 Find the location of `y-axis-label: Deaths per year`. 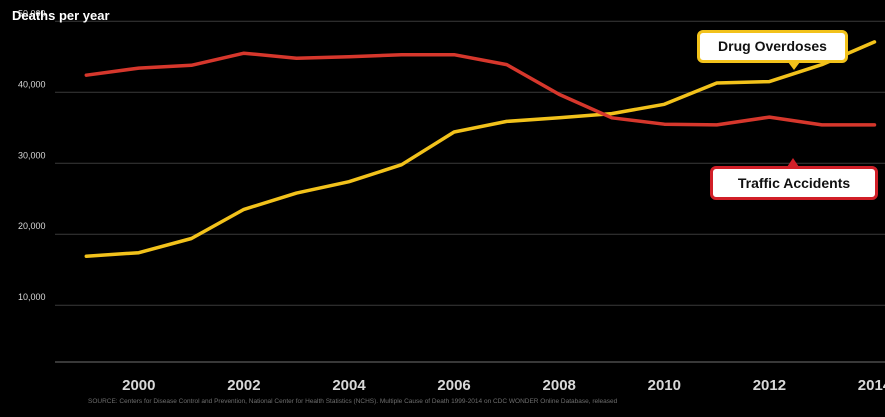

y-axis-label: Deaths per year is located at coordinates (61, 15).